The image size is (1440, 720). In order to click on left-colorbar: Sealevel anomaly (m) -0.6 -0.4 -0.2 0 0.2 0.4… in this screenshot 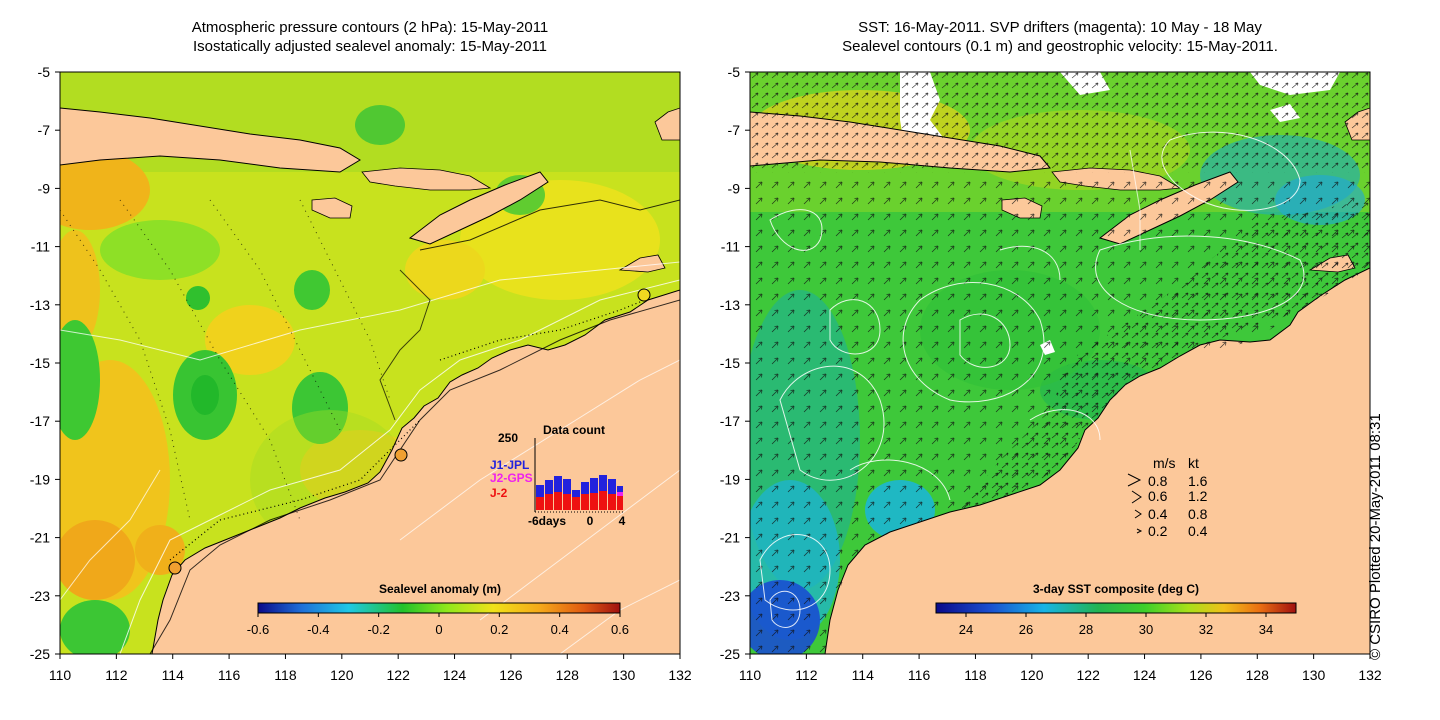, I will do `click(438, 609)`.